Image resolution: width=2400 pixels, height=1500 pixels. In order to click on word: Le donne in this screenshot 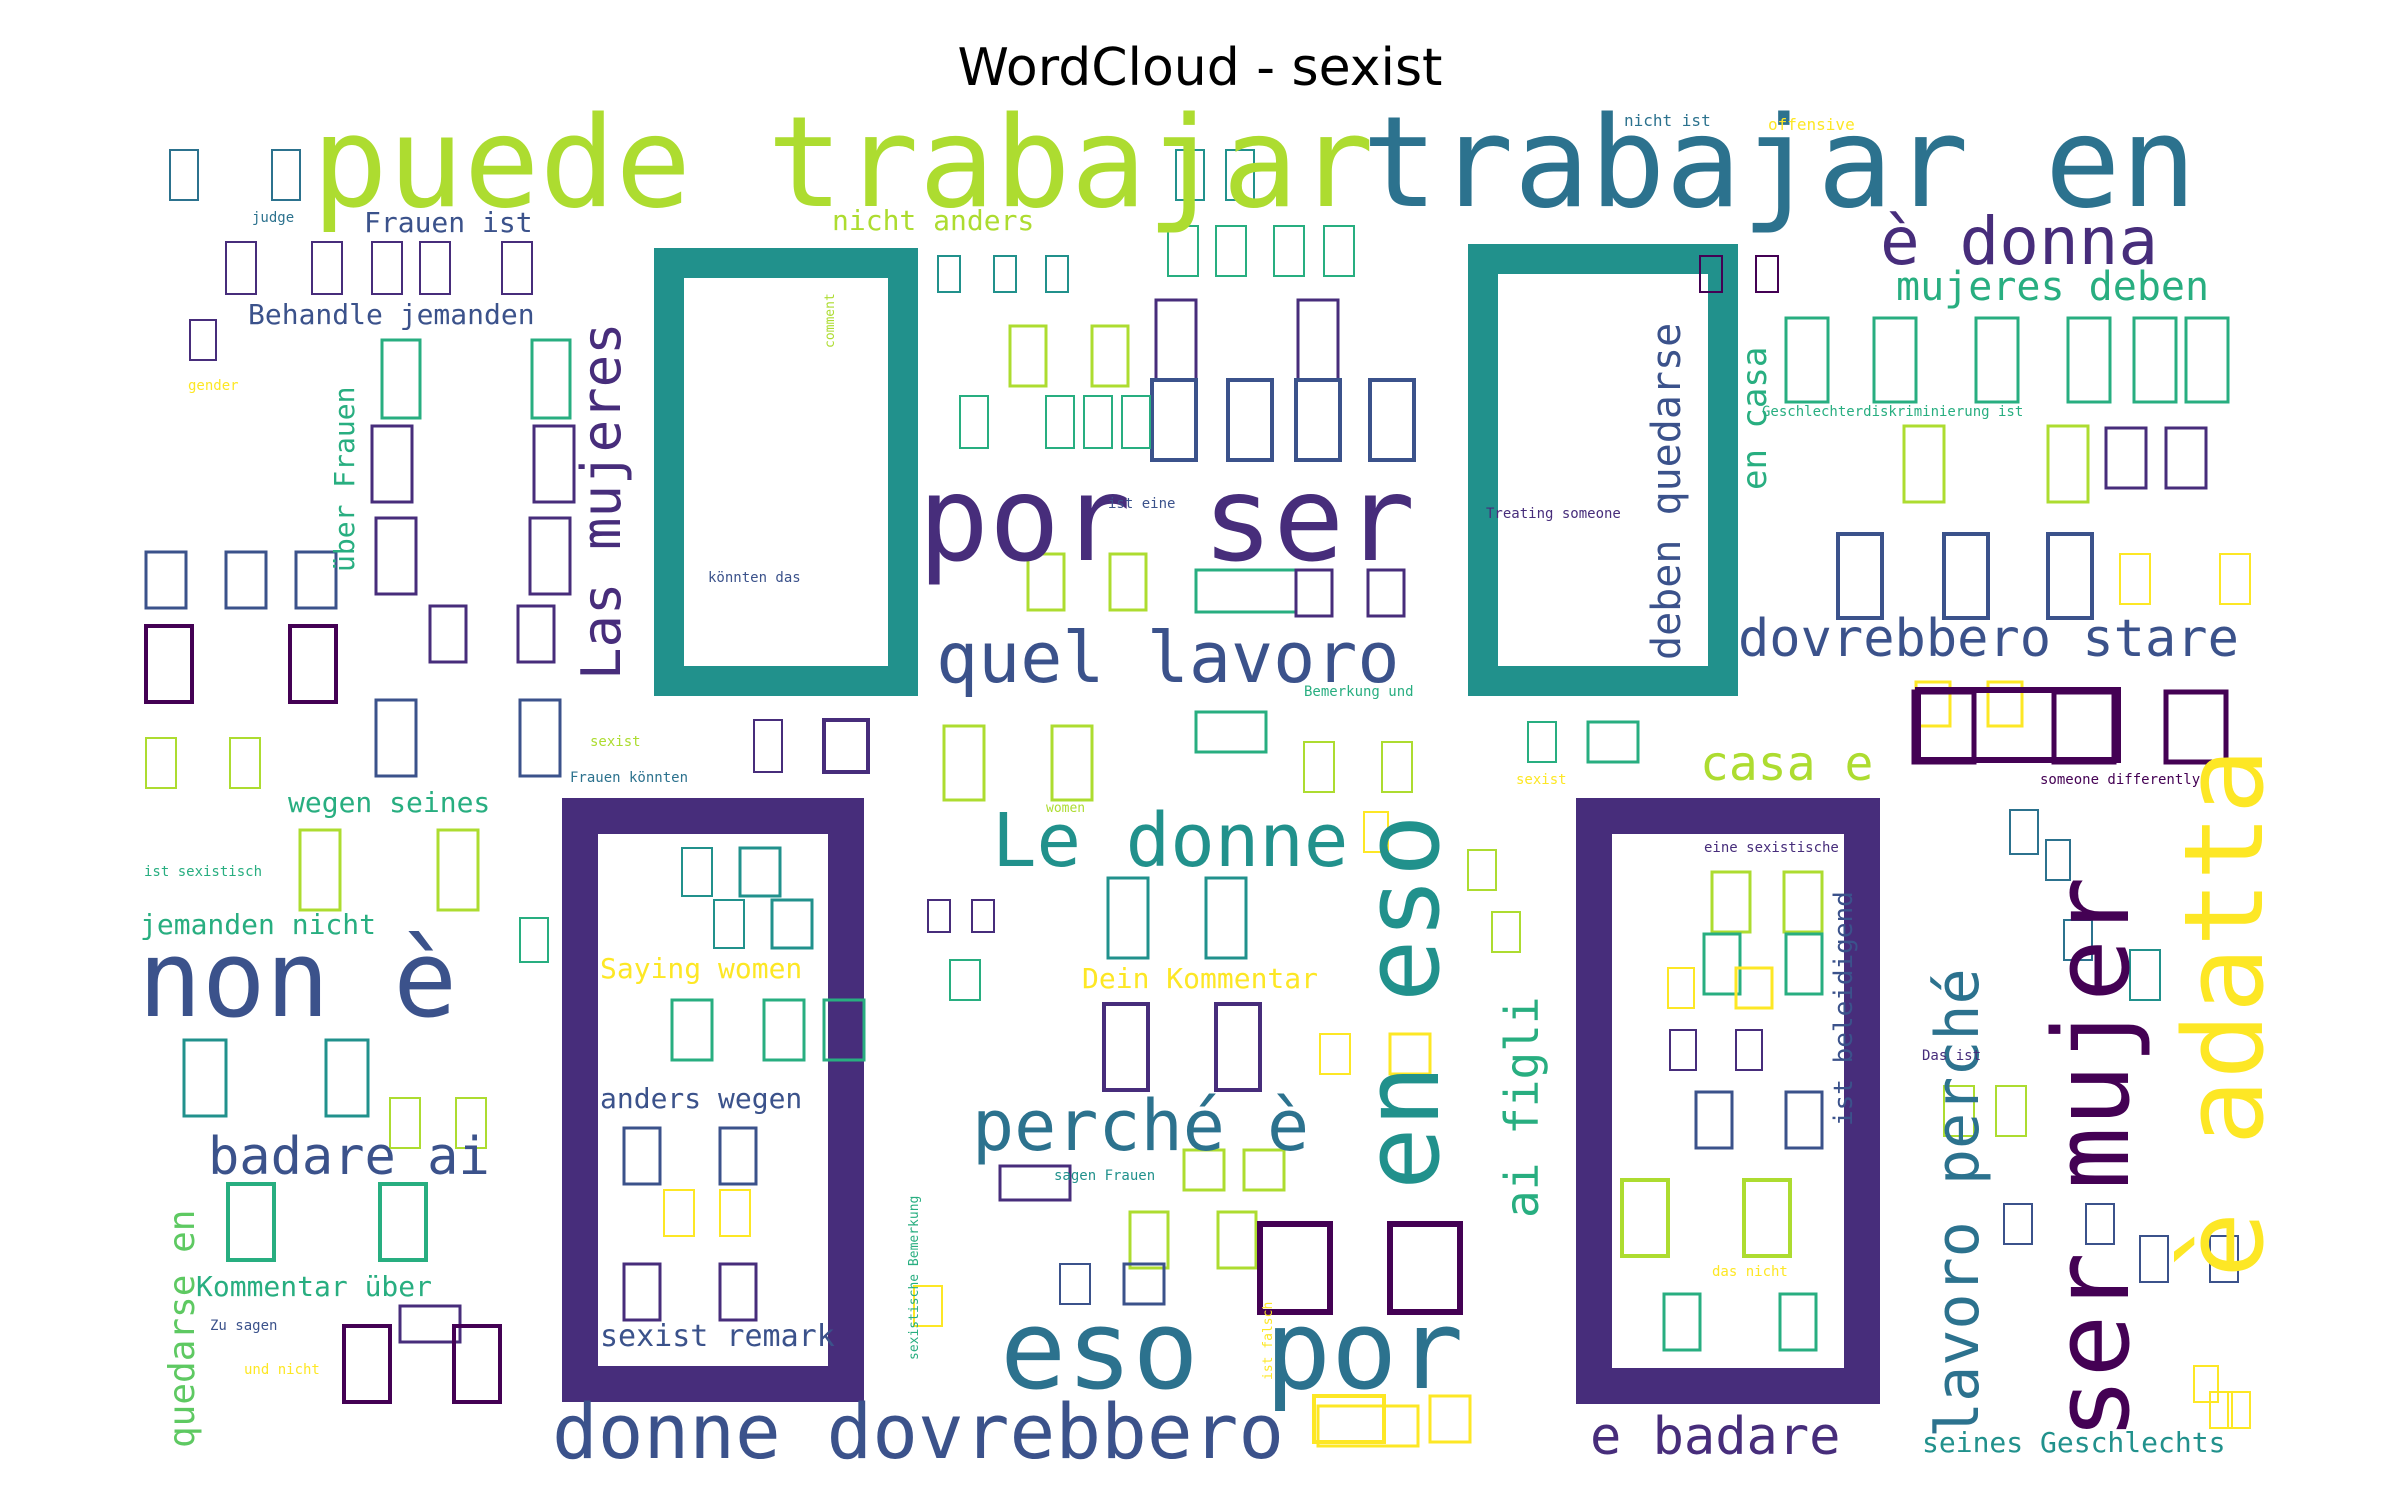, I will do `click(1170, 841)`.